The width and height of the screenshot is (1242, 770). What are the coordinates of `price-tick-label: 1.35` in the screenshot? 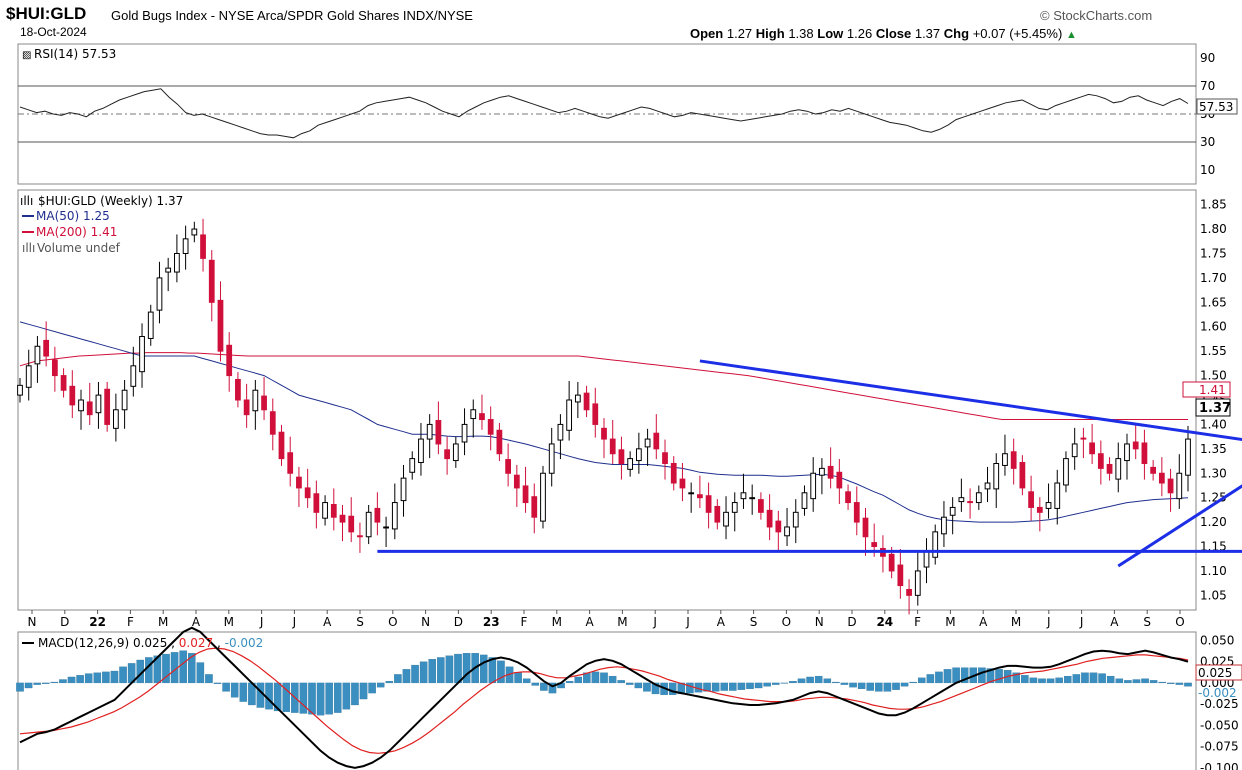 It's located at (1213, 449).